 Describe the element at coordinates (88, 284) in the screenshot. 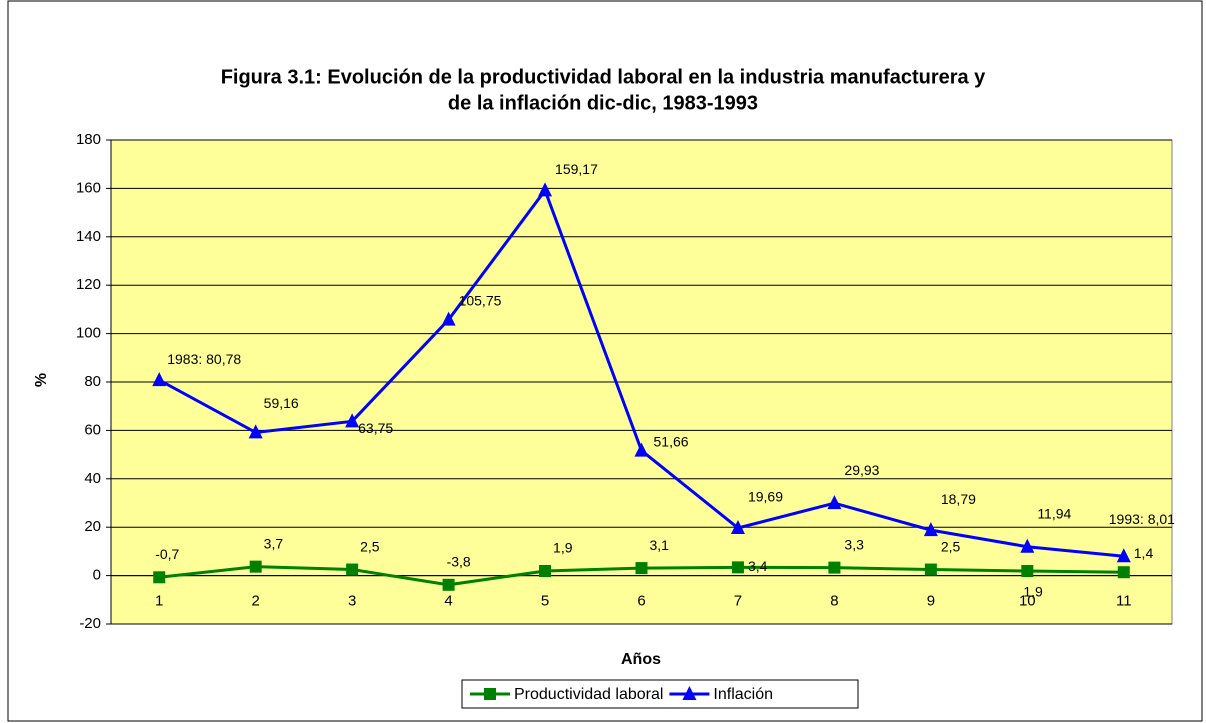

I see `y-tick-label: 120` at that location.